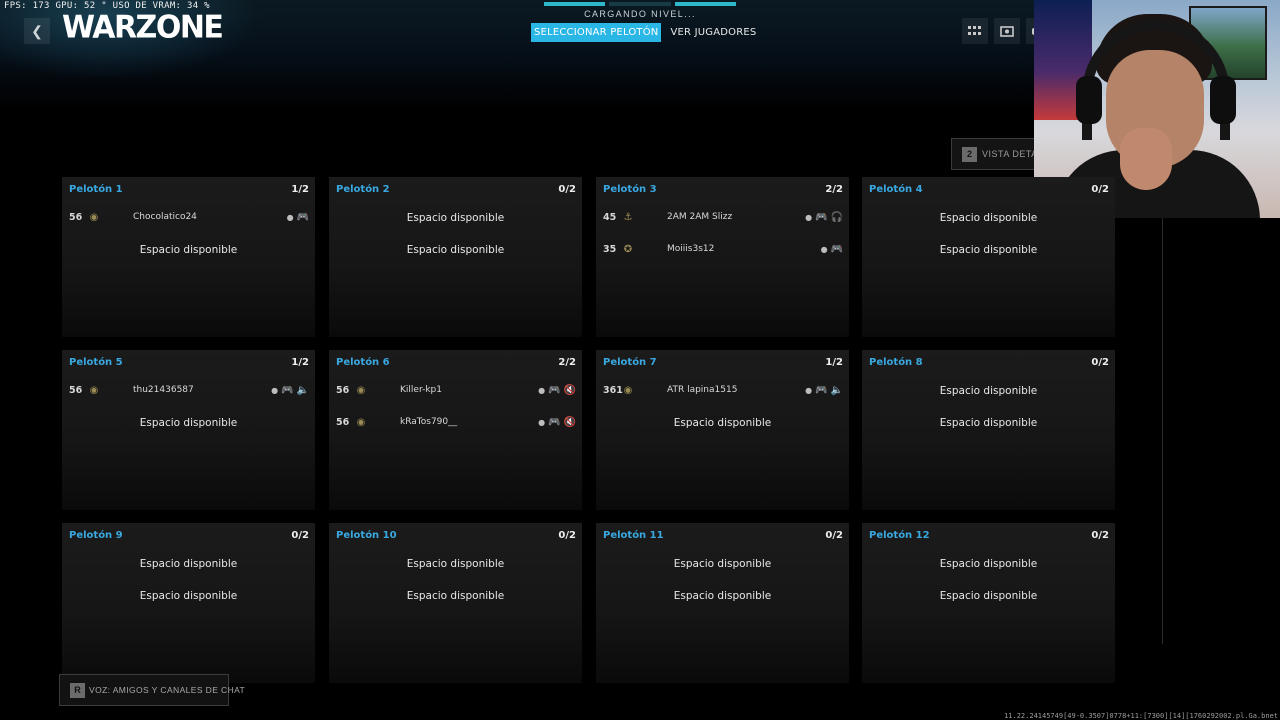 The width and height of the screenshot is (1280, 720). What do you see at coordinates (366, 535) in the screenshot?
I see `squad-title: Pelotón 10` at bounding box center [366, 535].